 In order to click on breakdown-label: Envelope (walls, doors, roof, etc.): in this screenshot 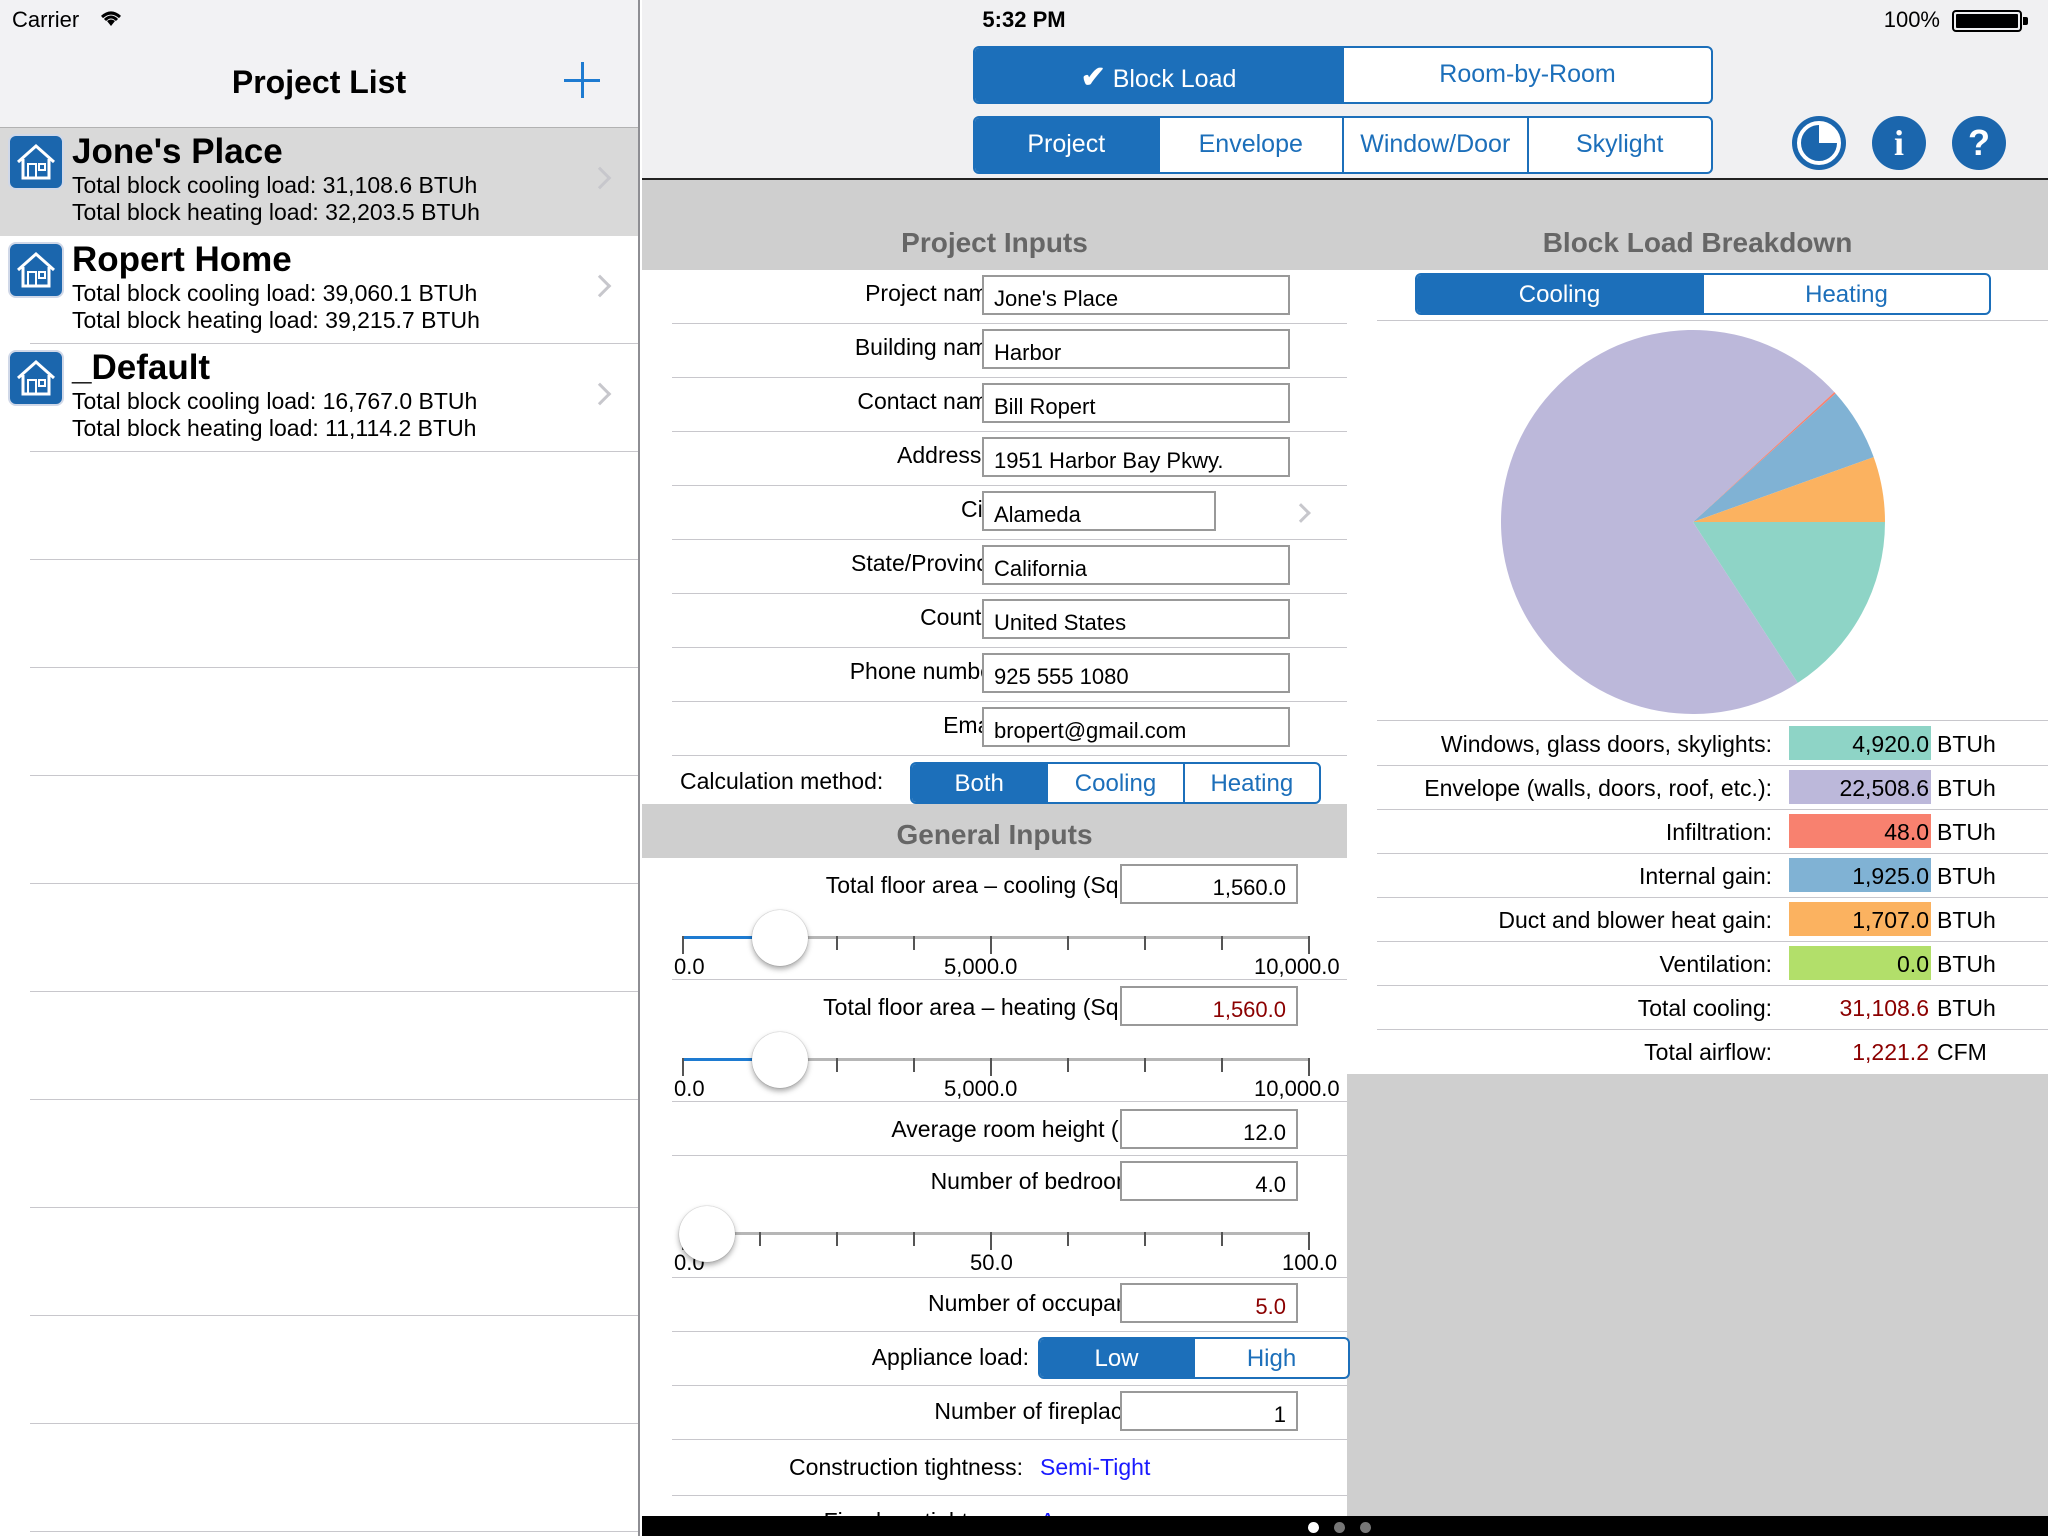, I will do `click(1598, 788)`.